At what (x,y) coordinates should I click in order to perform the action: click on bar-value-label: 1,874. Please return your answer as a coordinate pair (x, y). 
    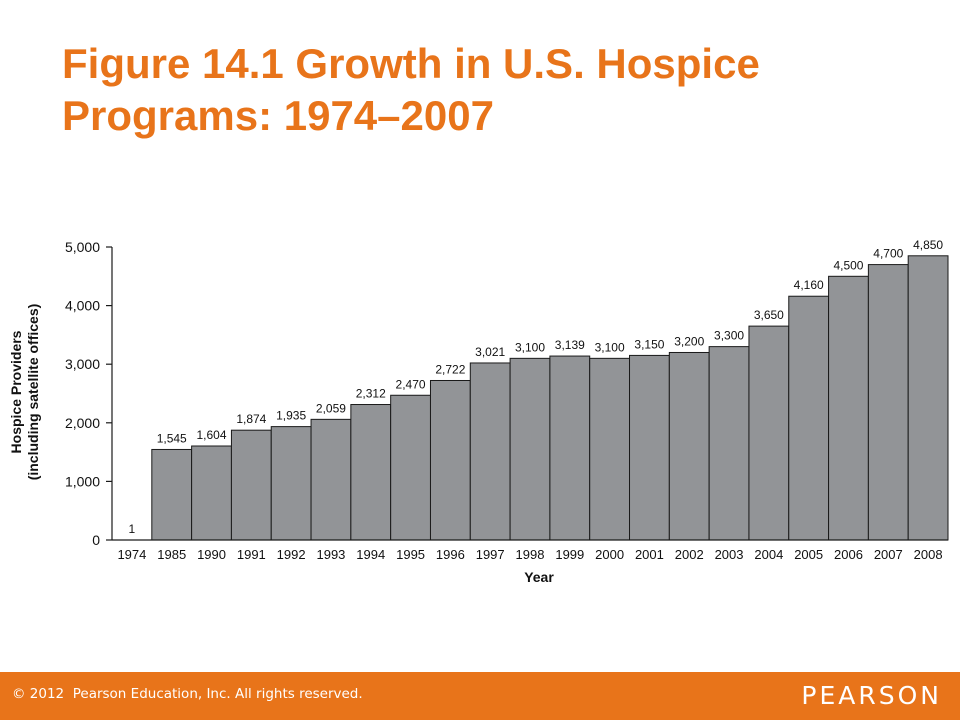
    Looking at the image, I should click on (251, 419).